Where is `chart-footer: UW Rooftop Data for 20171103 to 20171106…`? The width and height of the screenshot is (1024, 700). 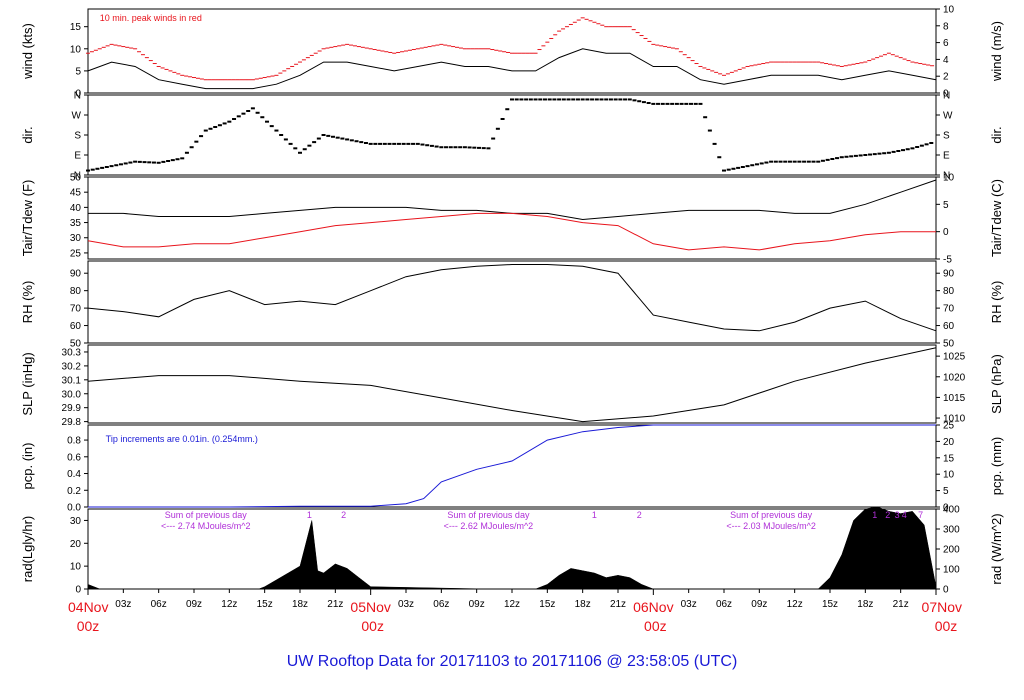
chart-footer: UW Rooftop Data for 20171103 to 20171106… is located at coordinates (512, 661).